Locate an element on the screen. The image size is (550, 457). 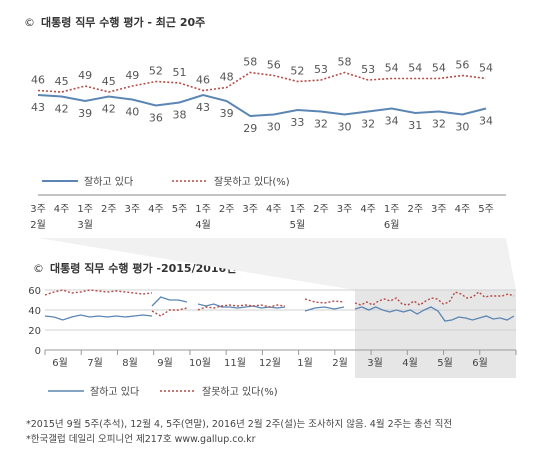
highlight-band is located at coordinates (435, 334).